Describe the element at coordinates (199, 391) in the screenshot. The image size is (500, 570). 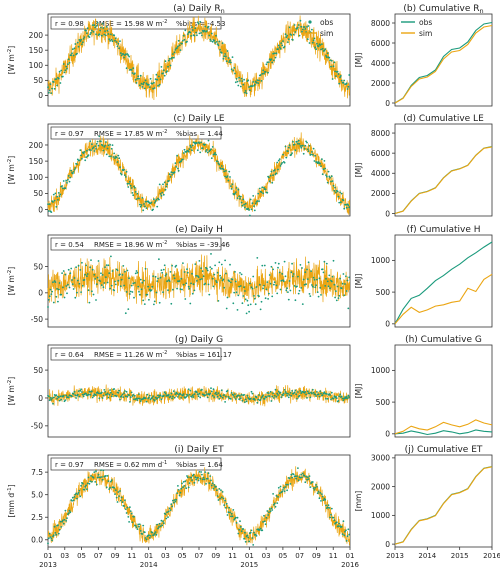
I see `plot-frame-g` at that location.